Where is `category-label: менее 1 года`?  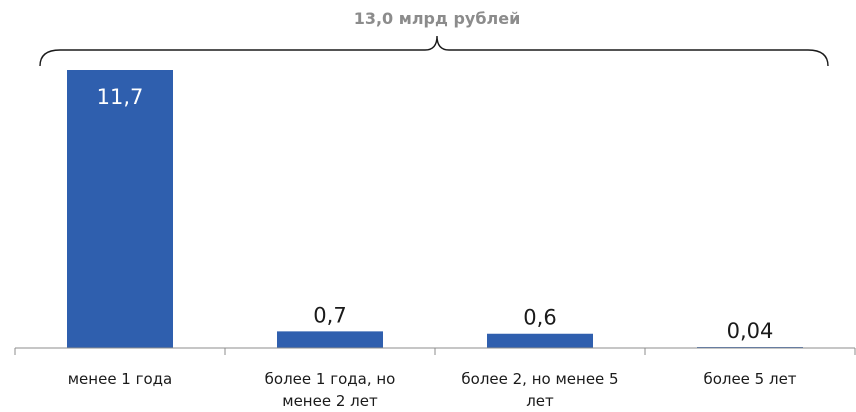
category-label: менее 1 года is located at coordinates (120, 379).